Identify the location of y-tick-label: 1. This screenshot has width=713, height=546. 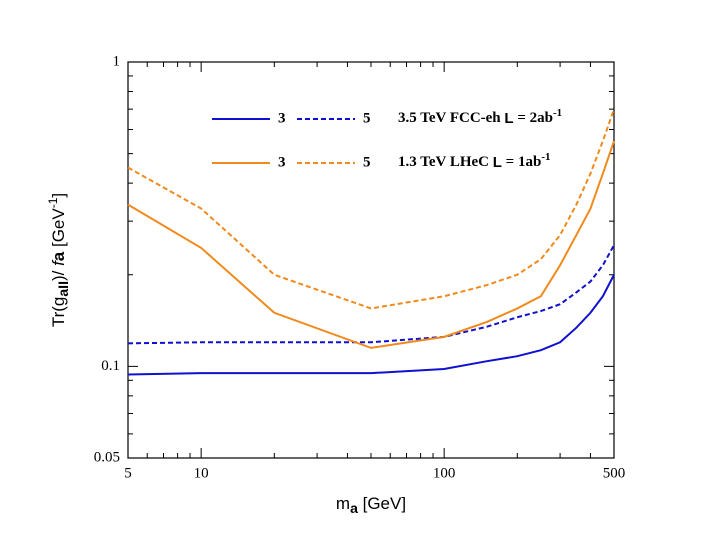
(117, 61).